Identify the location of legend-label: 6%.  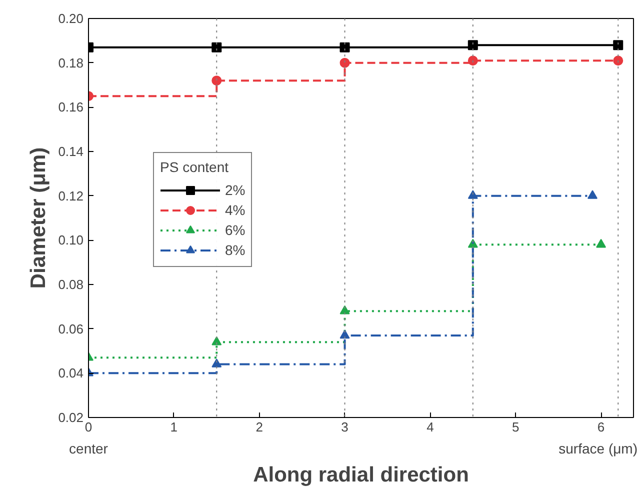
(235, 230).